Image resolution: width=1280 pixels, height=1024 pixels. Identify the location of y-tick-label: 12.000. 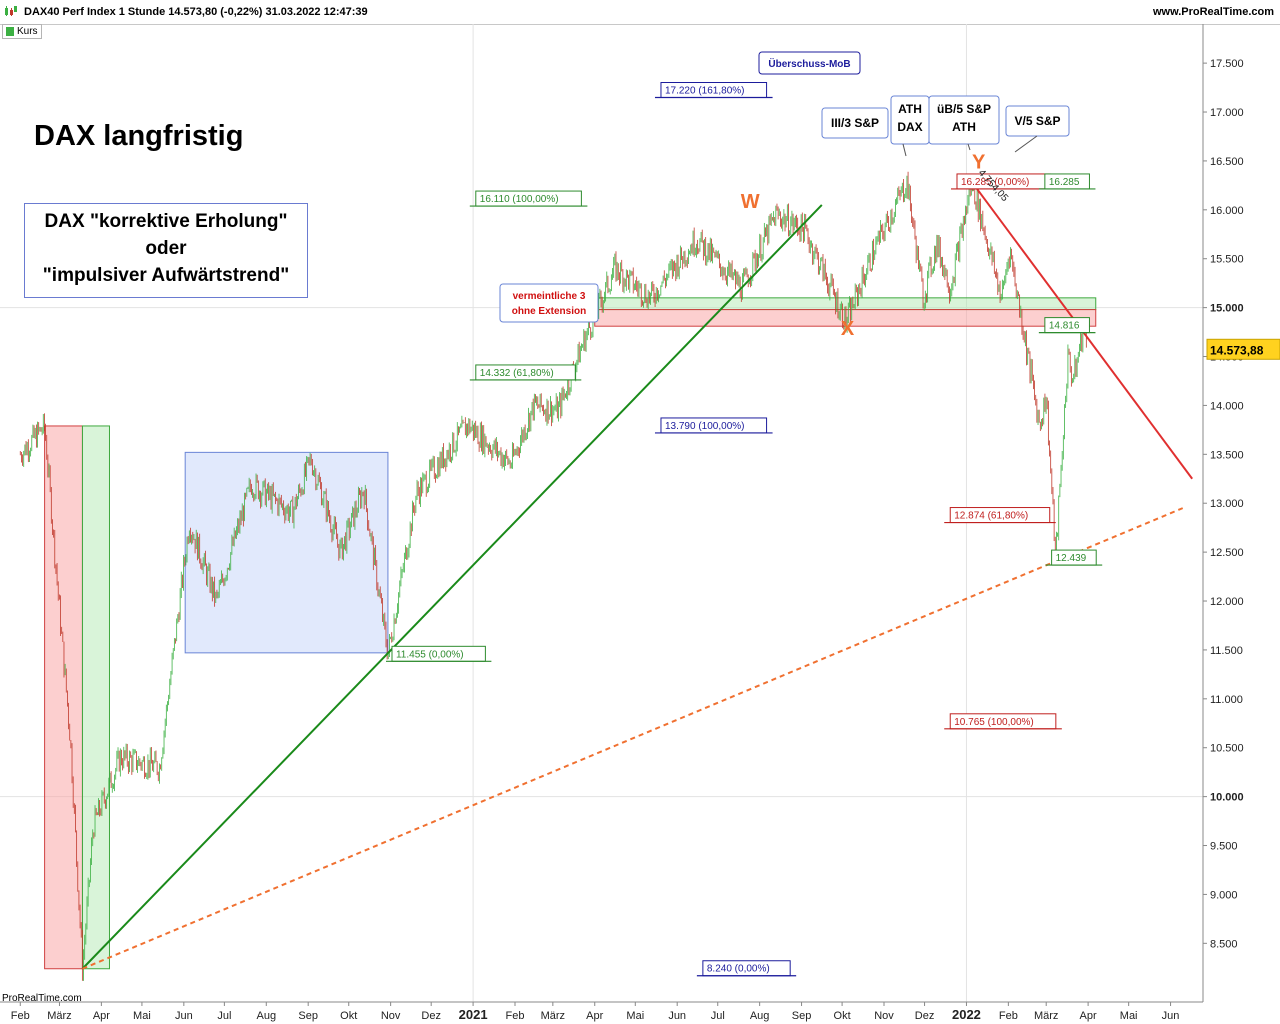
(1227, 602).